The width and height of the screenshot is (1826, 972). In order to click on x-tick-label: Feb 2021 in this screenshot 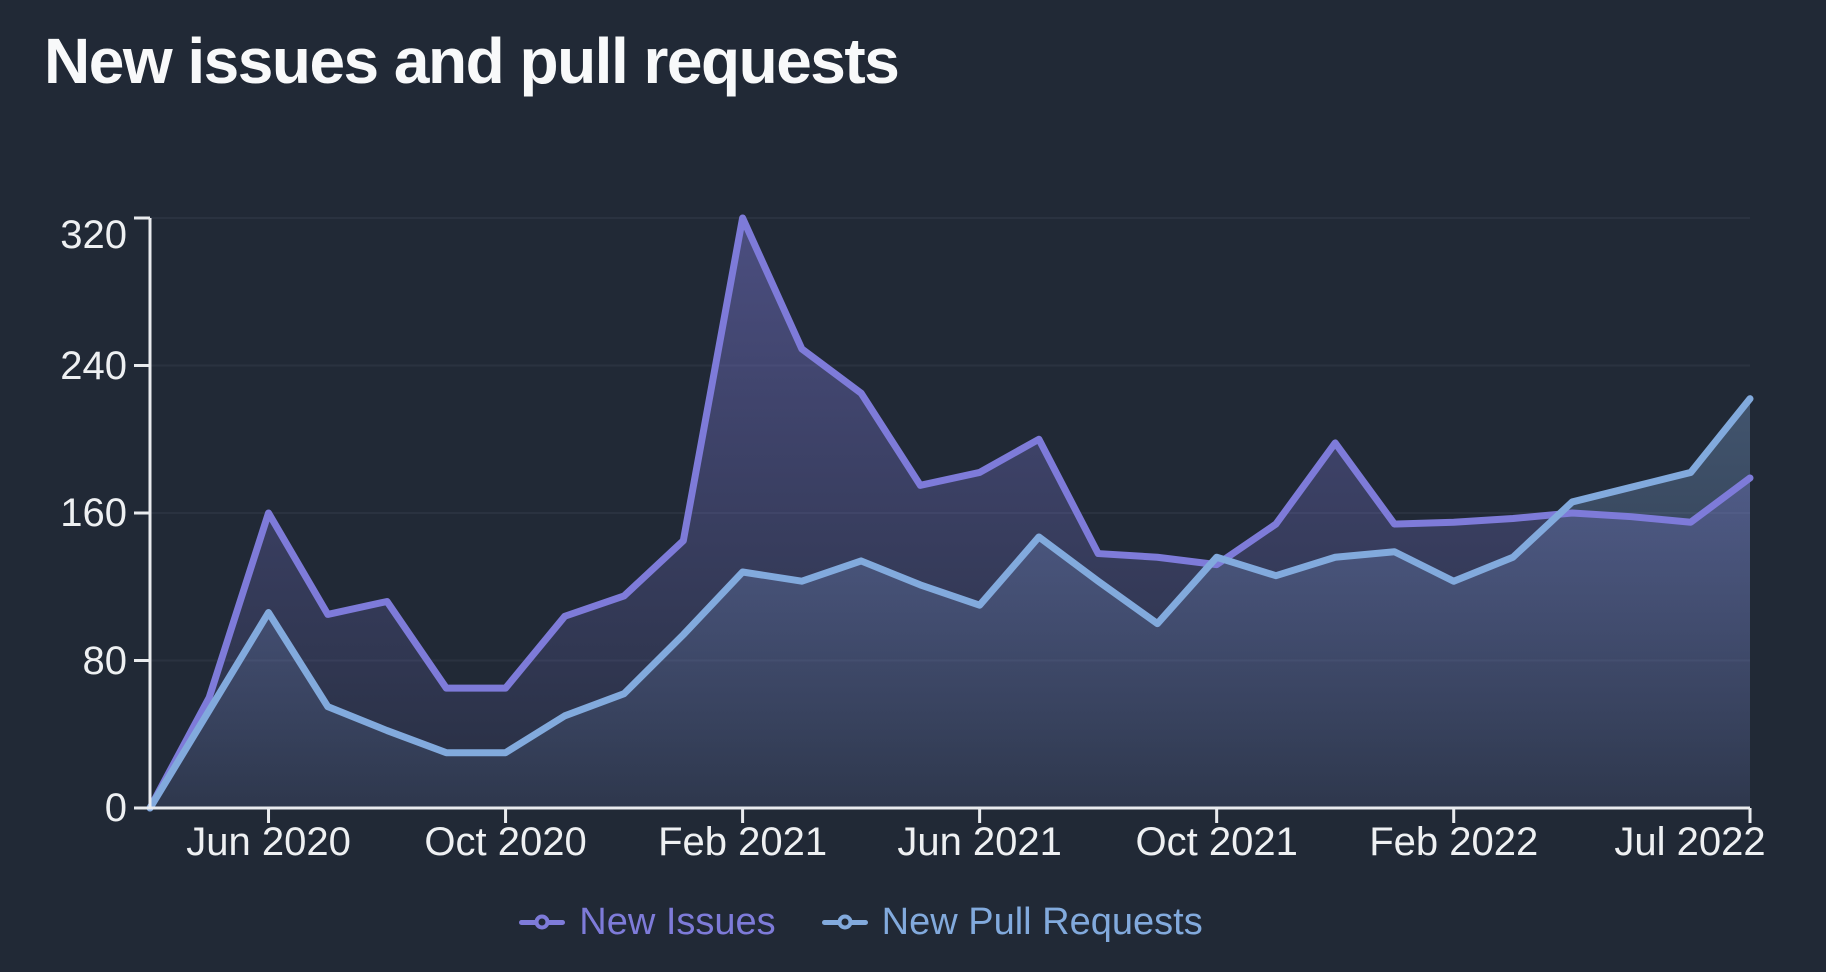, I will do `click(743, 842)`.